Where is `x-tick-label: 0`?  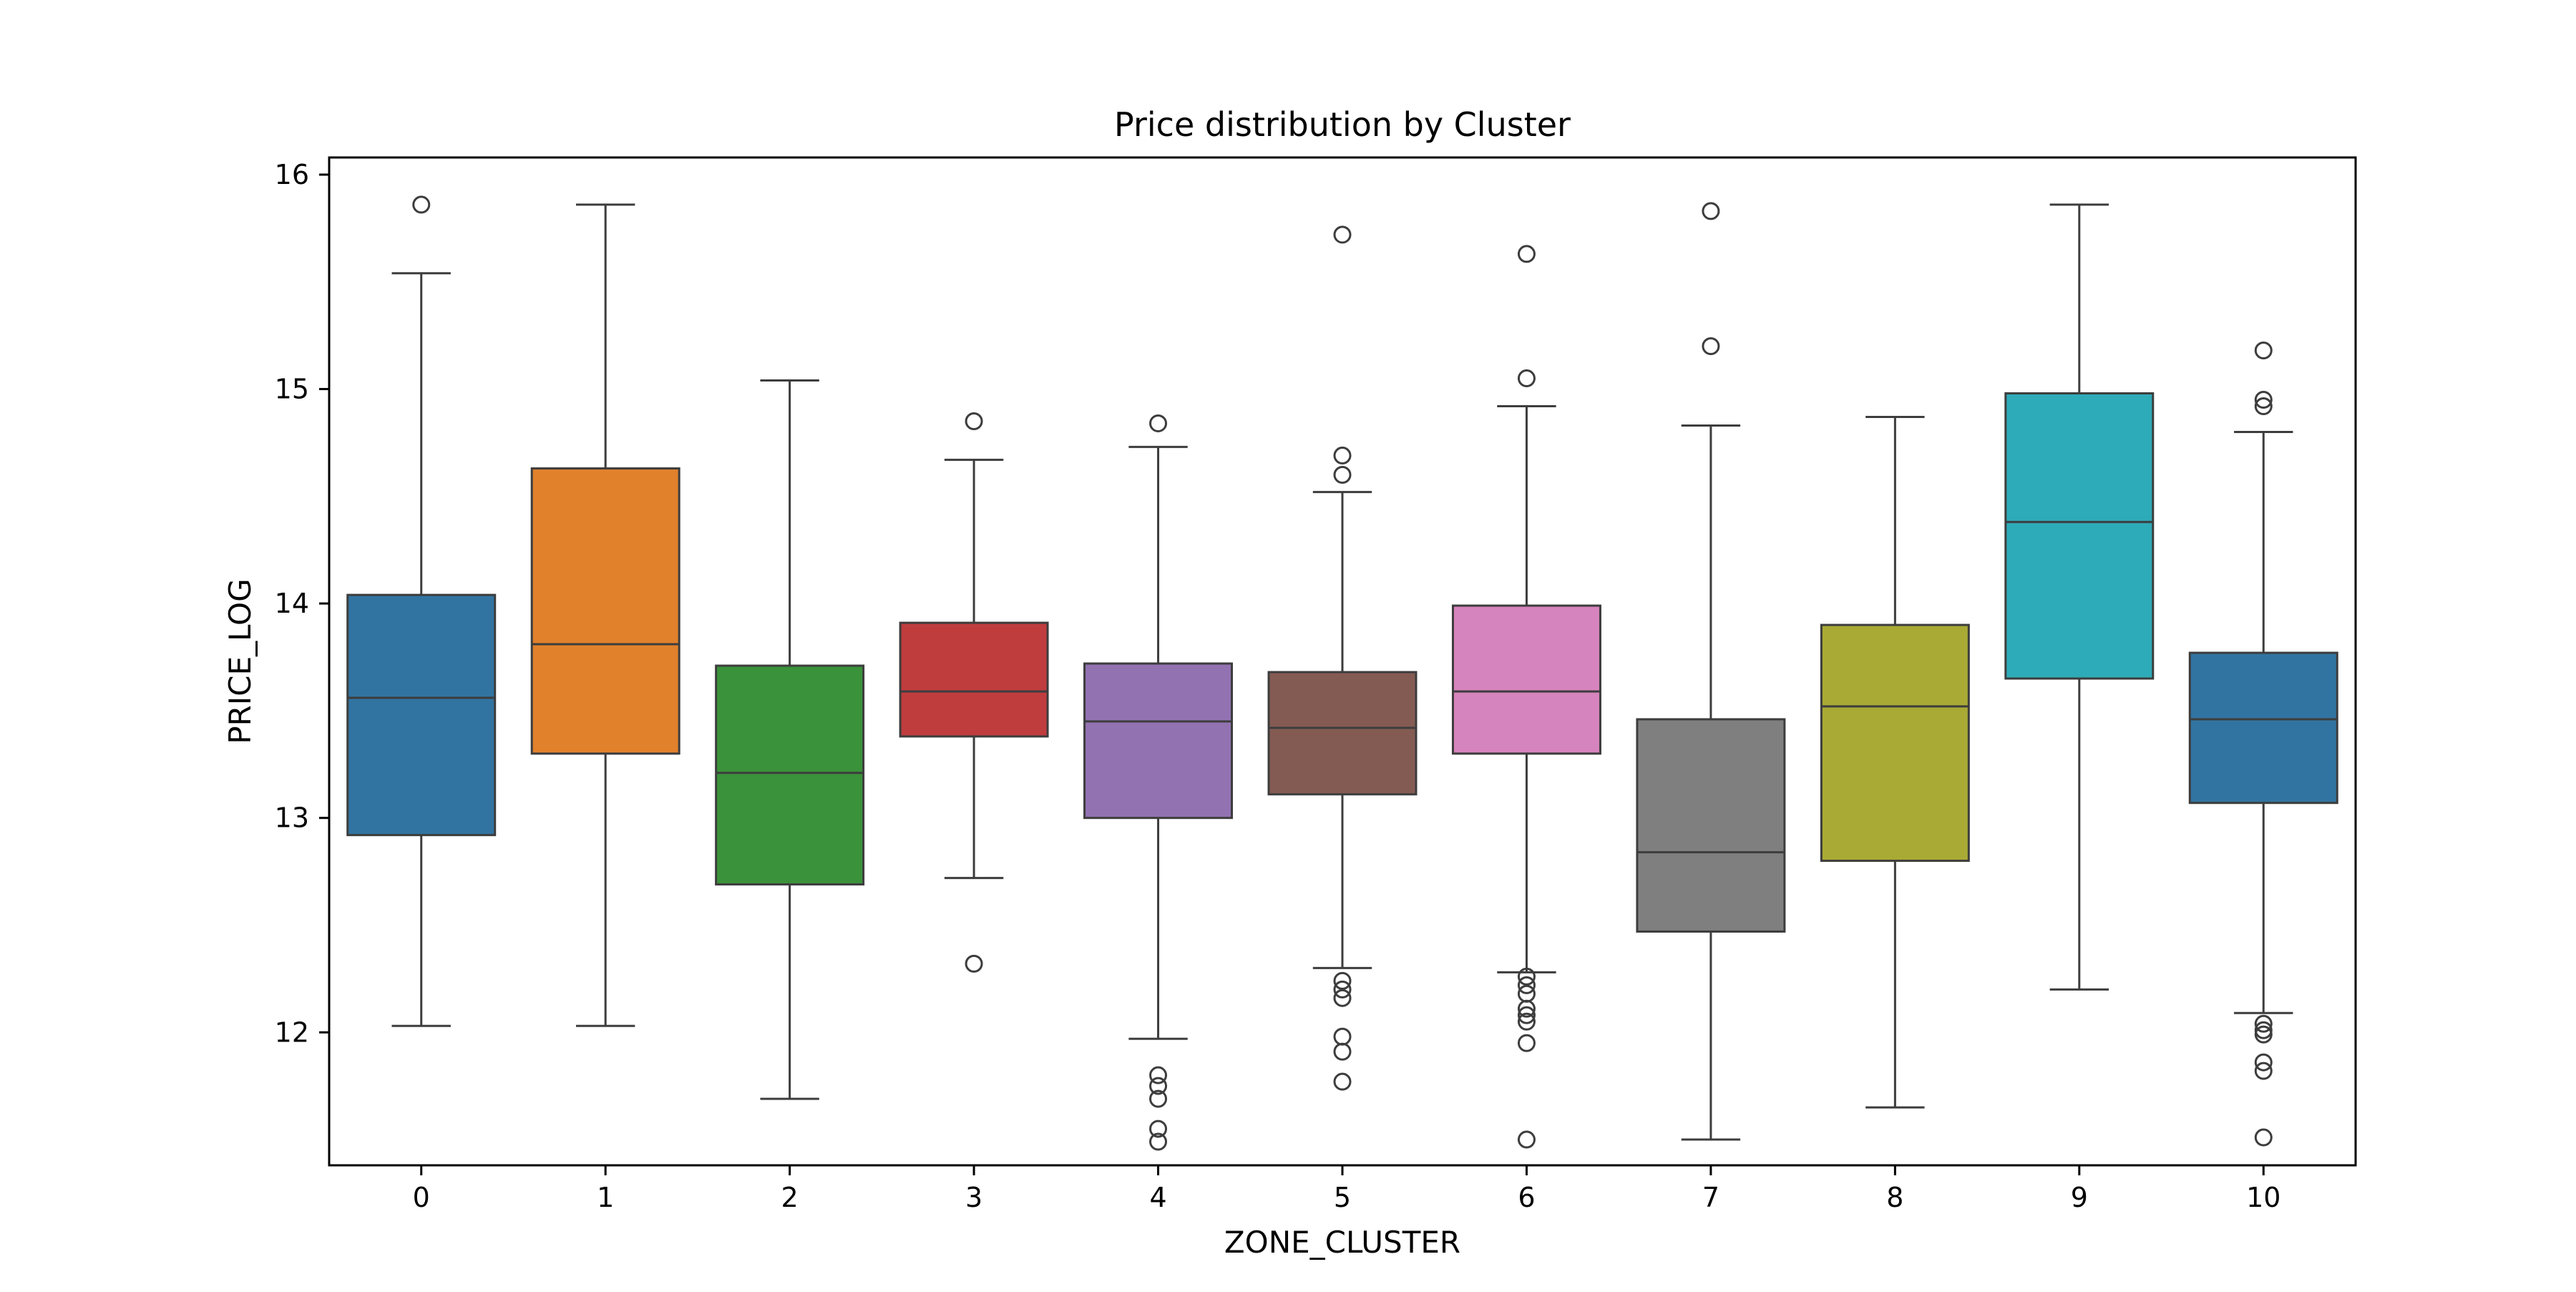 x-tick-label: 0 is located at coordinates (421, 1197).